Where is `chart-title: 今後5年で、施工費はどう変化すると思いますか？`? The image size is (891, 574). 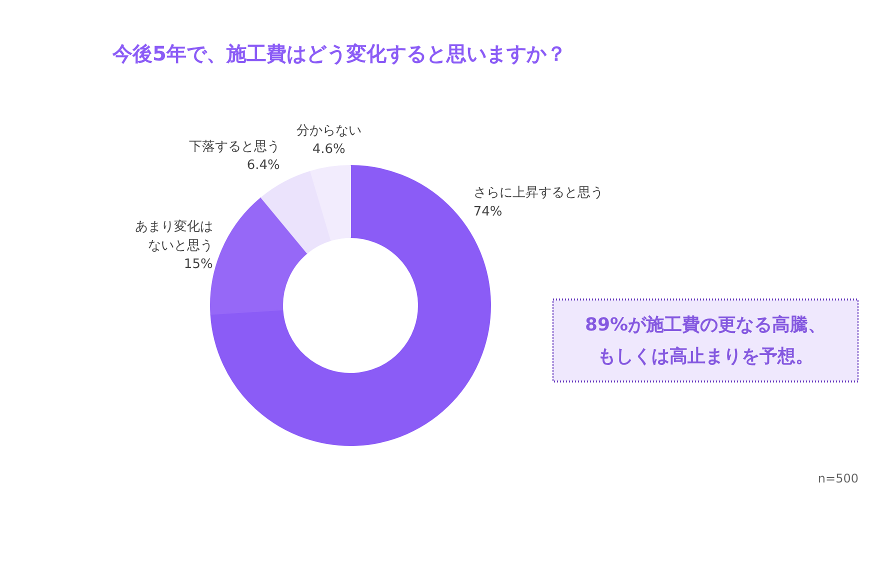 chart-title: 今後5年で、施工費はどう変化すると思いますか？ is located at coordinates (339, 54).